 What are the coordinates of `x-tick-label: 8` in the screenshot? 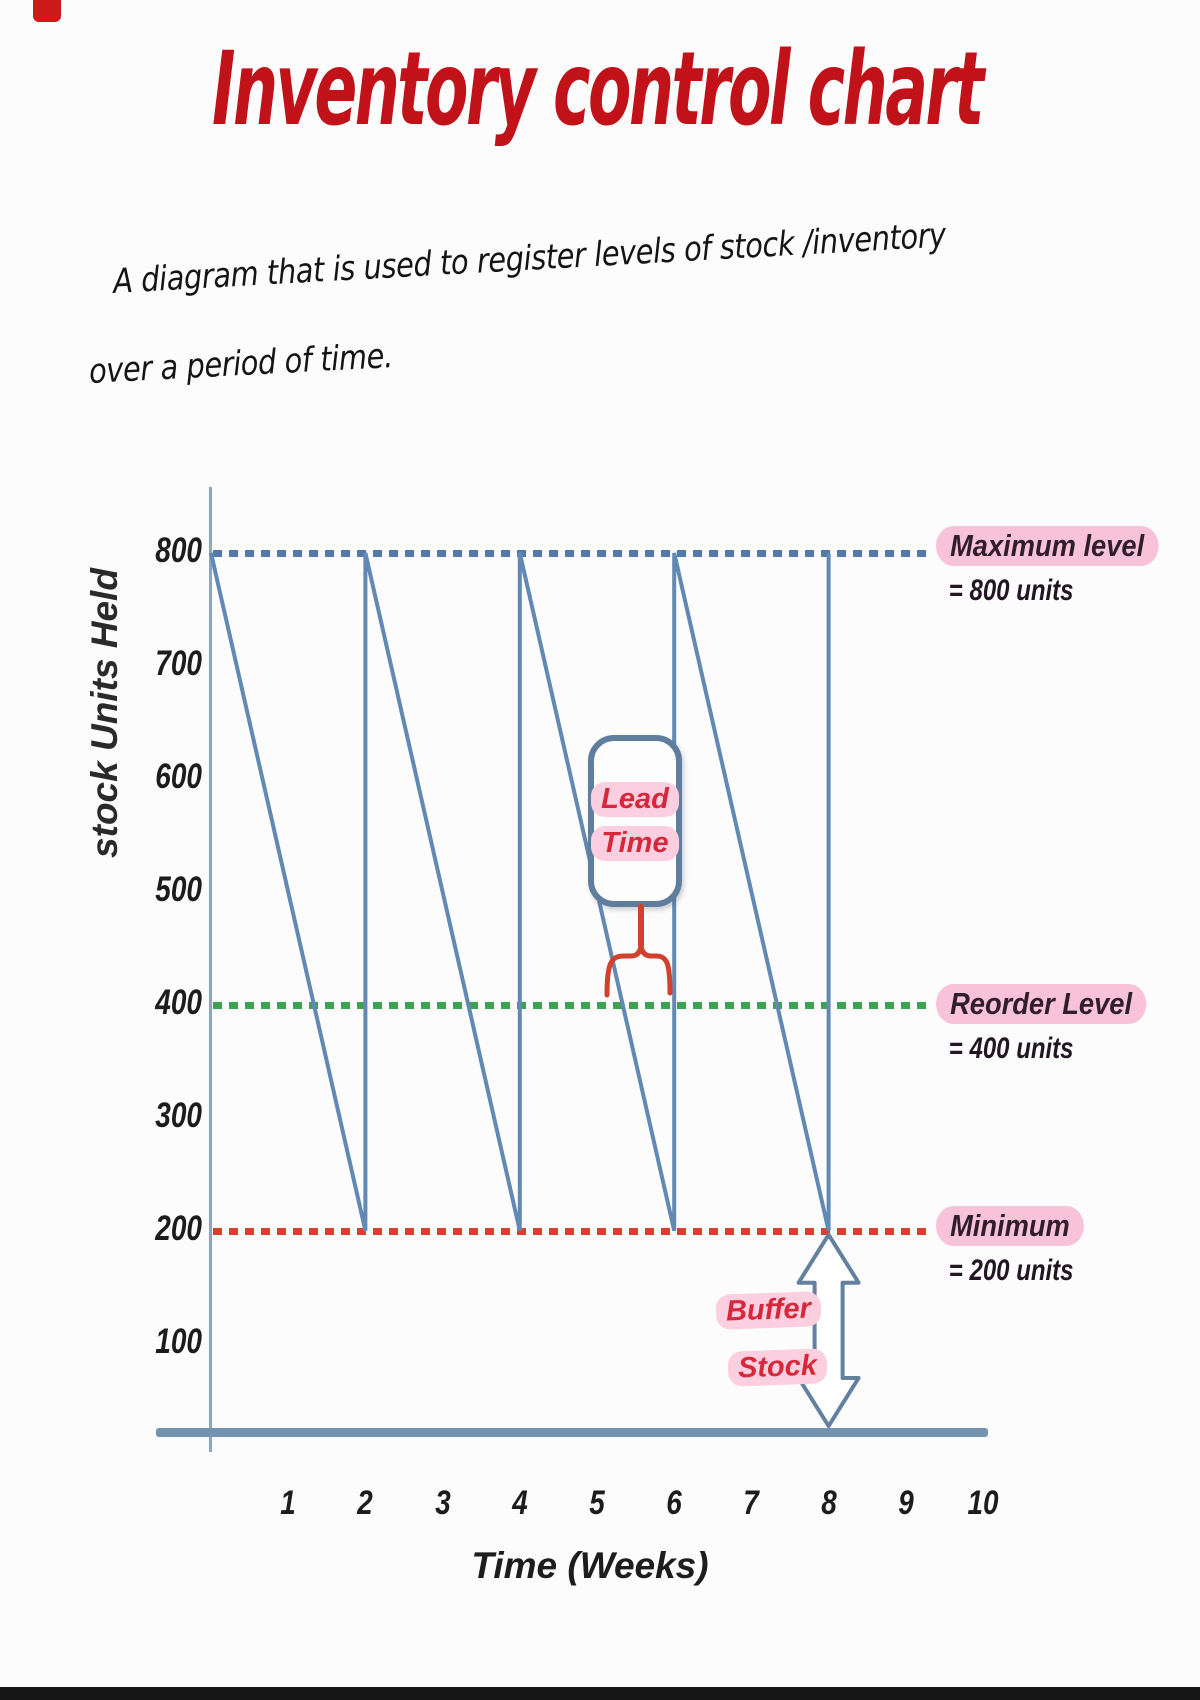 It's located at (828, 1503).